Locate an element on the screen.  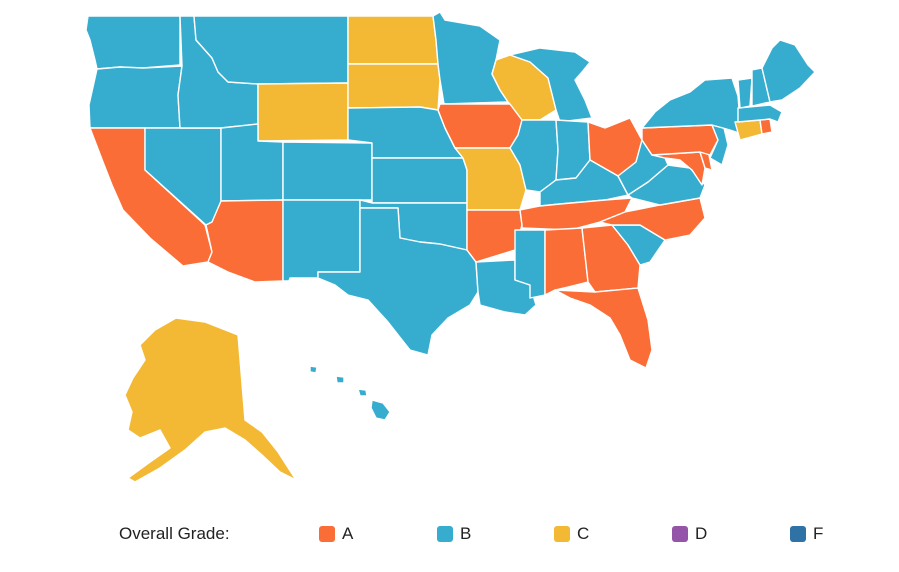
state-NM is located at coordinates (321, 240).